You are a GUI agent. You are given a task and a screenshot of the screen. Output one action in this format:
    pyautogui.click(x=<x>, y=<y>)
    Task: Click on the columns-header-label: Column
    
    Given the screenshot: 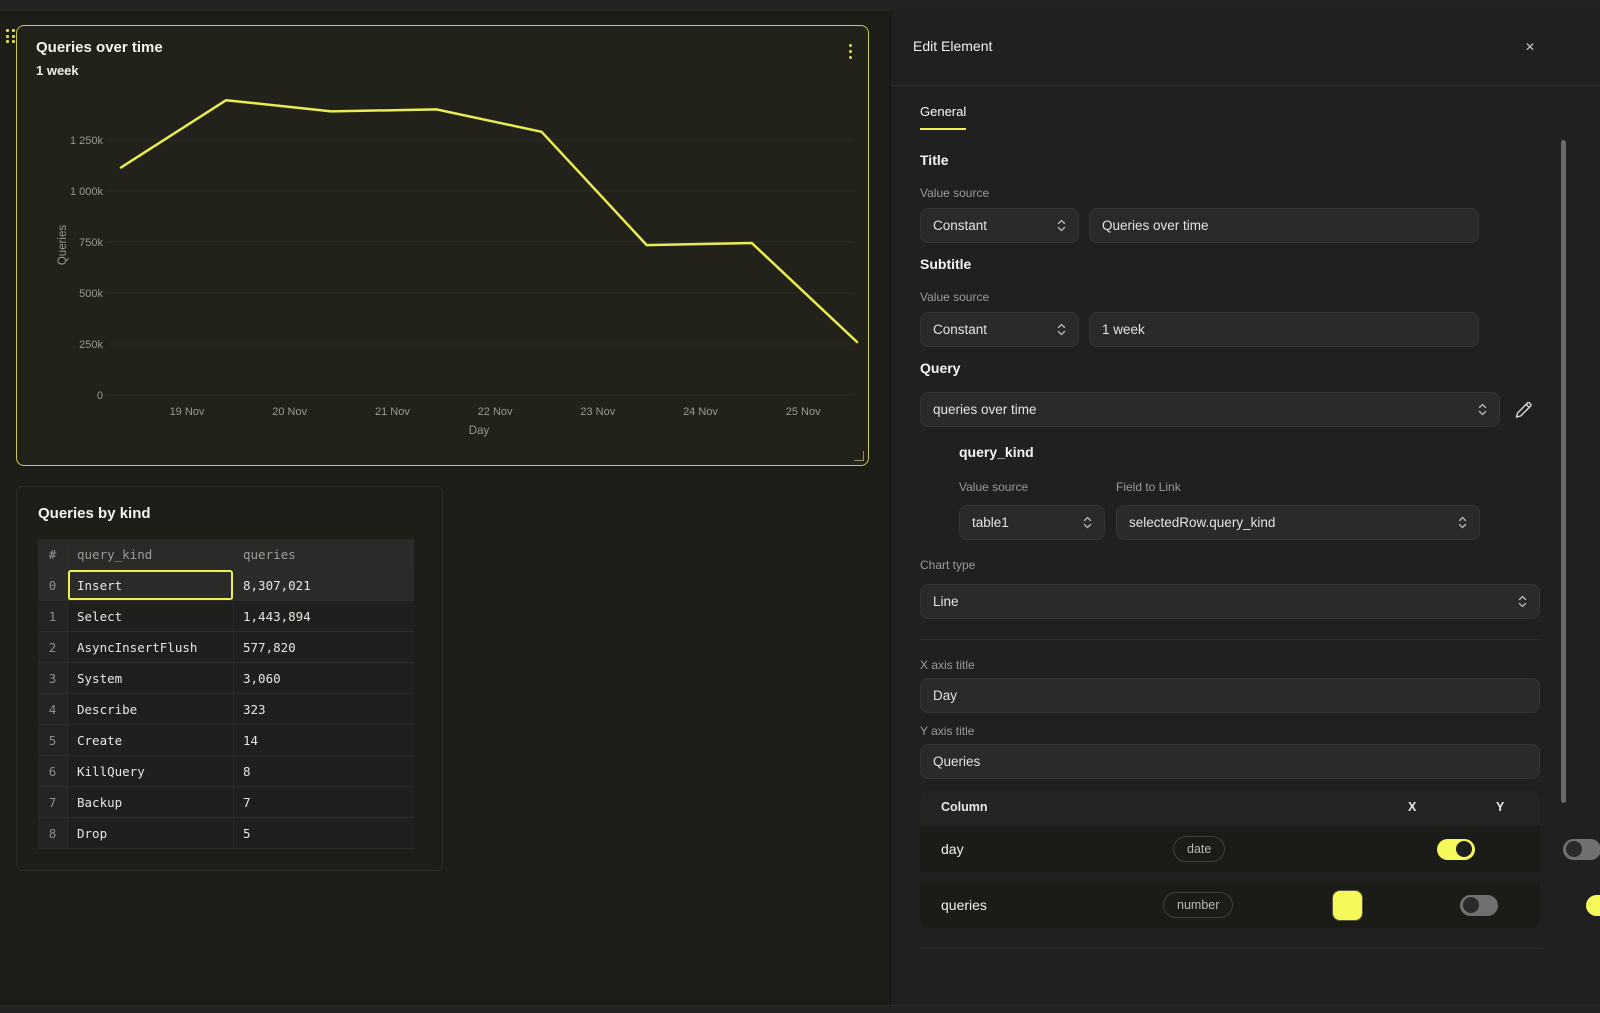 What is the action you would take?
    pyautogui.click(x=964, y=807)
    